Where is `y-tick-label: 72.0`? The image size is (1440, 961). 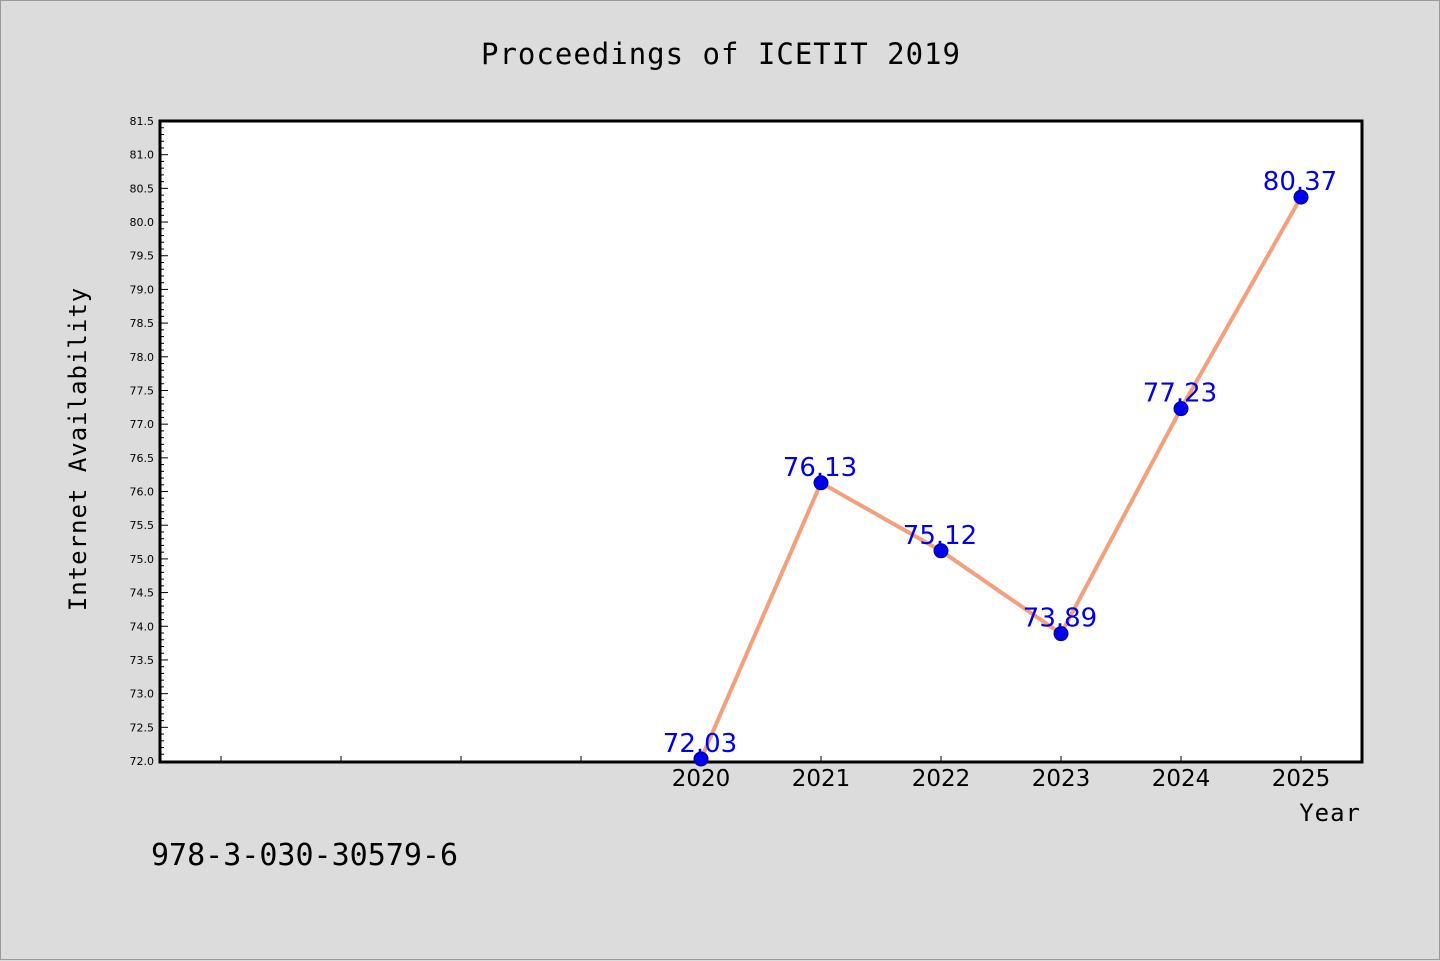 y-tick-label: 72.0 is located at coordinates (142, 761).